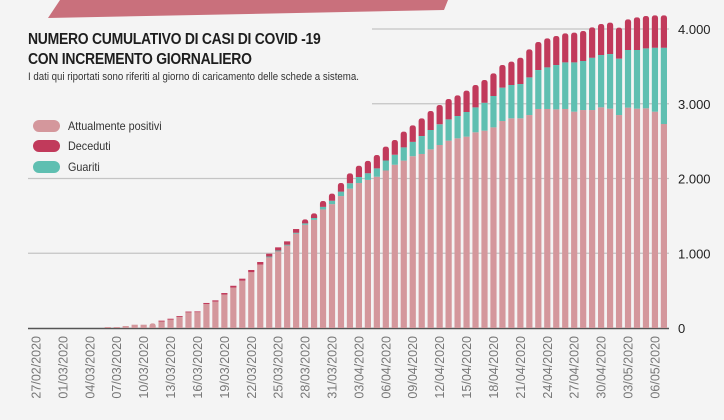 This screenshot has width=724, height=420. I want to click on x-tick-label: 30/04/2020, so click(602, 367).